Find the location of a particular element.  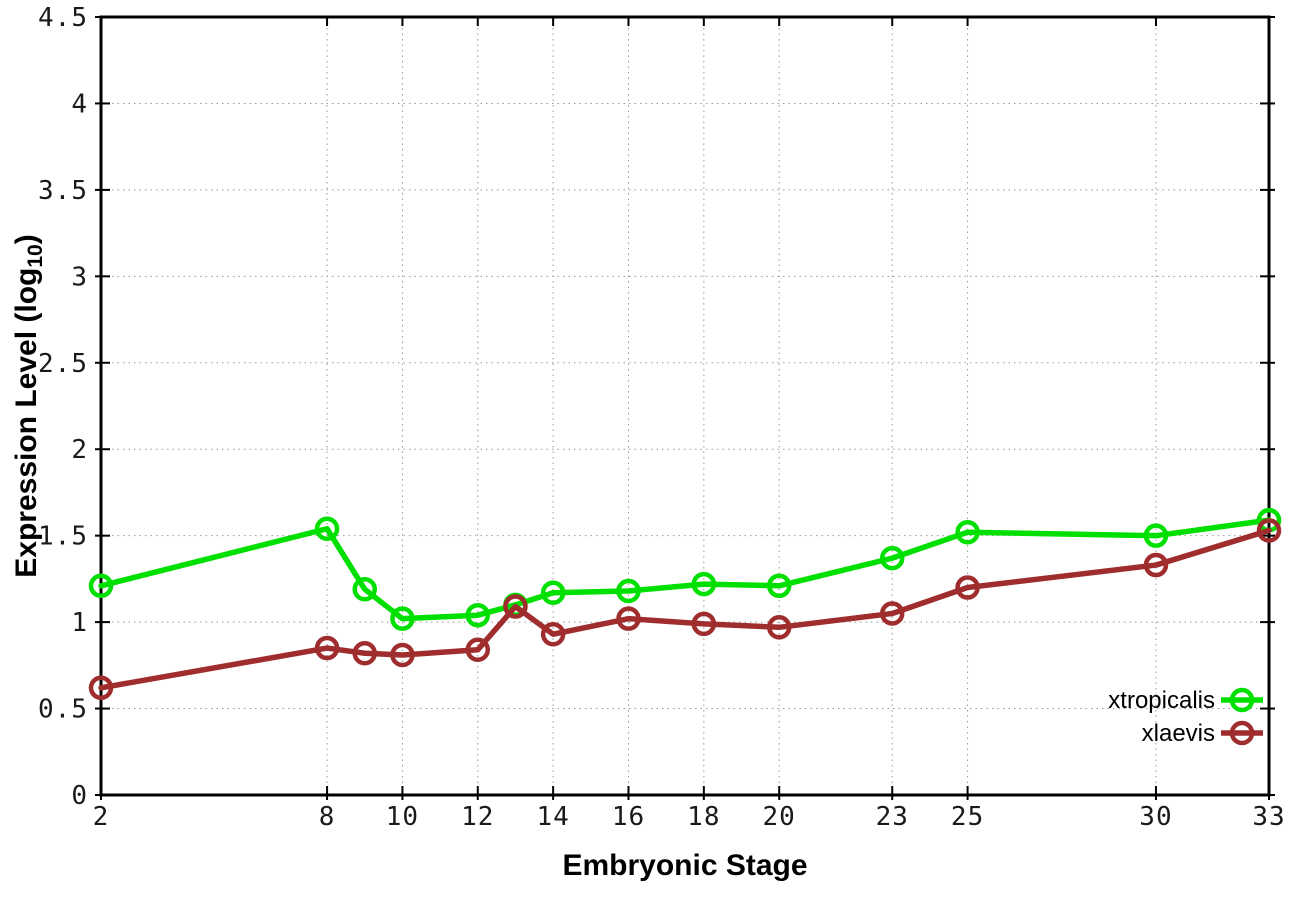

y-axis-title-suffix: ) is located at coordinates (26, 239).